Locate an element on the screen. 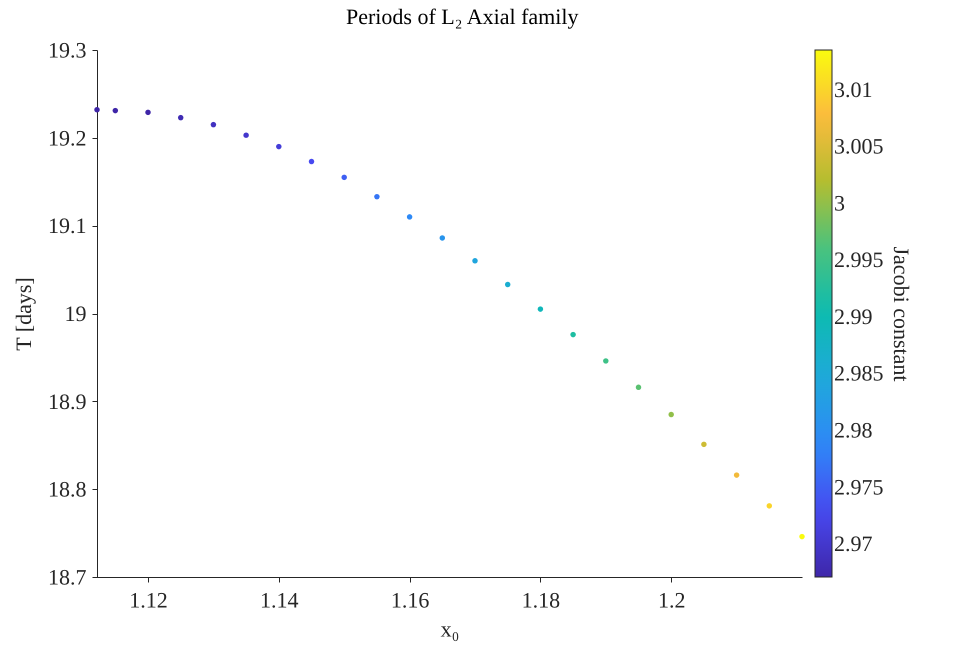 The width and height of the screenshot is (973, 651). y-tick-label: 19.2 is located at coordinates (67, 137).